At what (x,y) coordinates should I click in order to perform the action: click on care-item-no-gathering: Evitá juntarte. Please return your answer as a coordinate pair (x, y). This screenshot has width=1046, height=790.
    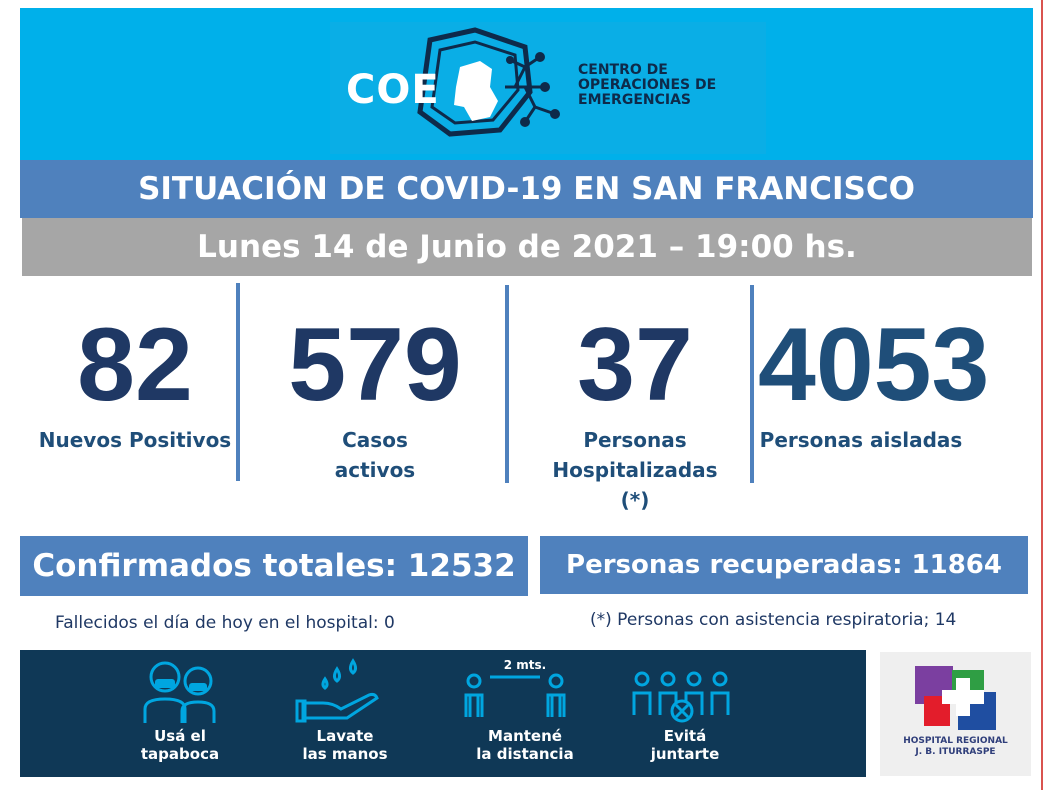
    Looking at the image, I should click on (705, 713).